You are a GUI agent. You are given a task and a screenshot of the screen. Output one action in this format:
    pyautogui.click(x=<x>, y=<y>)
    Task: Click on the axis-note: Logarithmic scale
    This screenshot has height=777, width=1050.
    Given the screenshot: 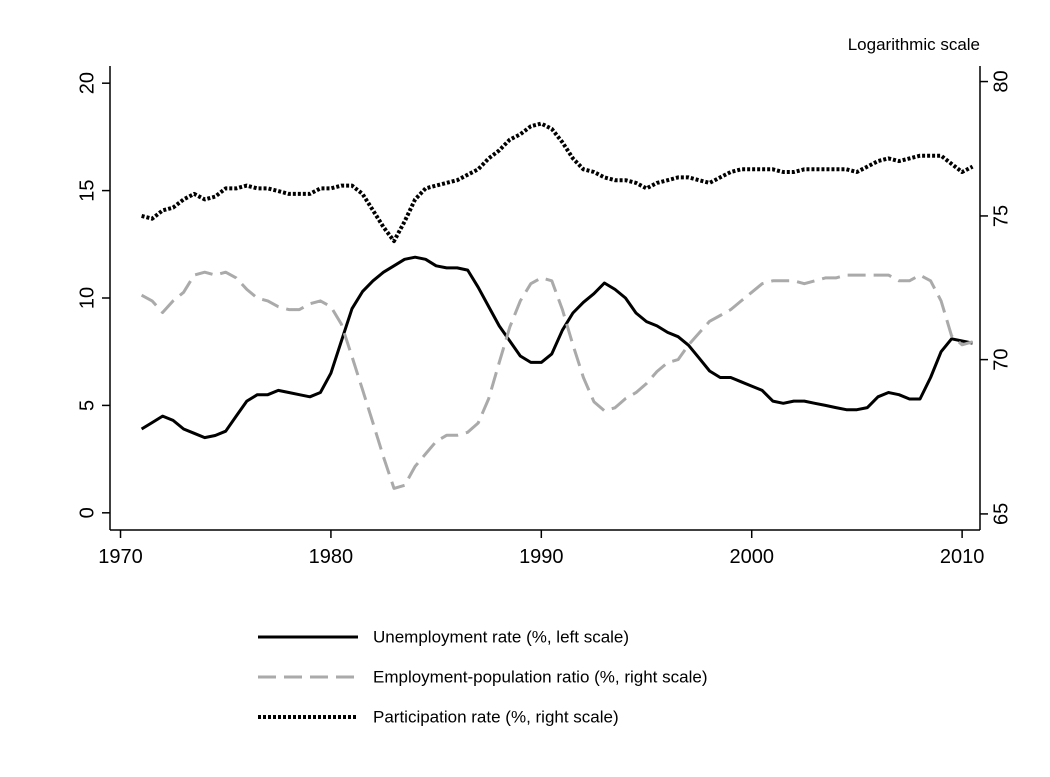 What is the action you would take?
    pyautogui.click(x=914, y=44)
    